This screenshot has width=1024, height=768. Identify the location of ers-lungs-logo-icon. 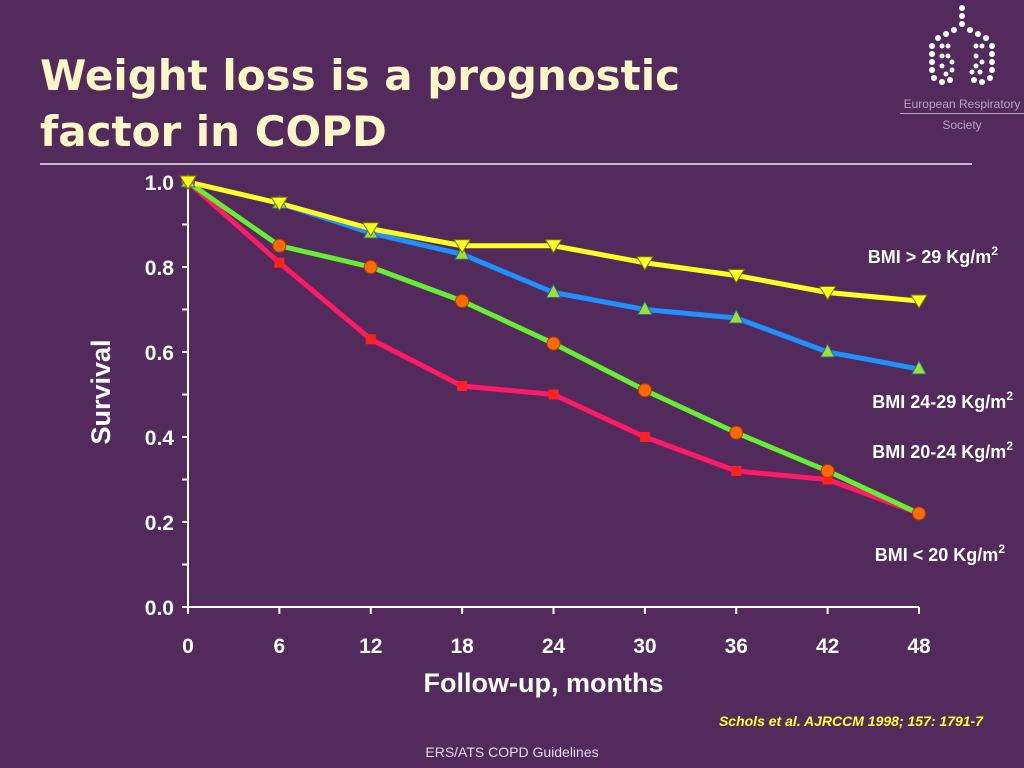
(962, 45).